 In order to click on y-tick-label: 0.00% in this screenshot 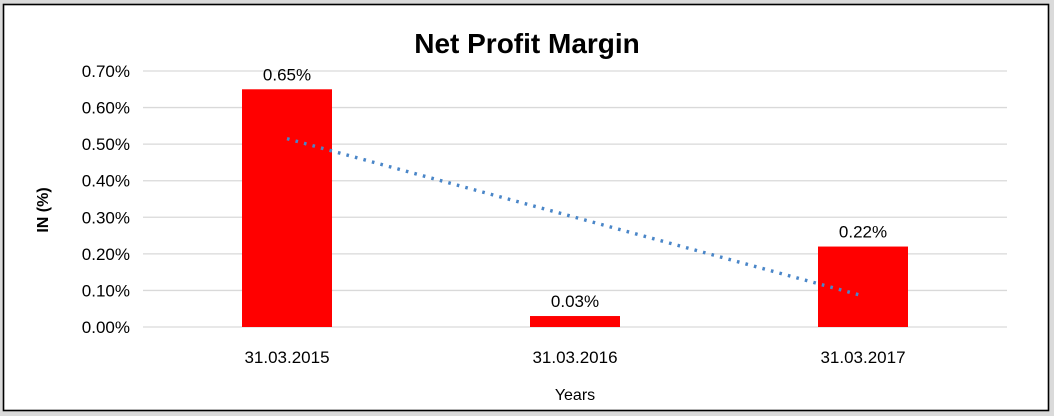, I will do `click(106, 327)`.